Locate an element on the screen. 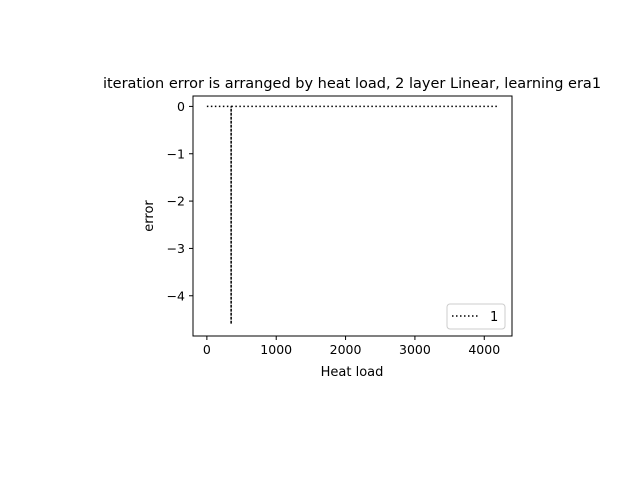 Image resolution: width=640 pixels, height=480 pixels. x-tick-label: 1000 is located at coordinates (276, 349).